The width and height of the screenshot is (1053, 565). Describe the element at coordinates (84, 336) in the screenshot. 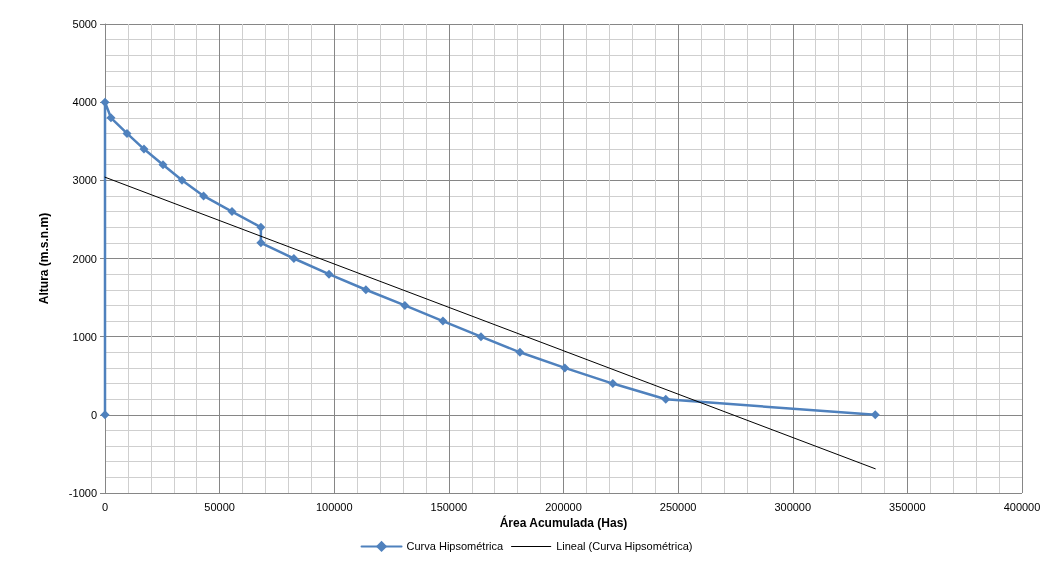

I see `y-tick-label: 1000` at that location.